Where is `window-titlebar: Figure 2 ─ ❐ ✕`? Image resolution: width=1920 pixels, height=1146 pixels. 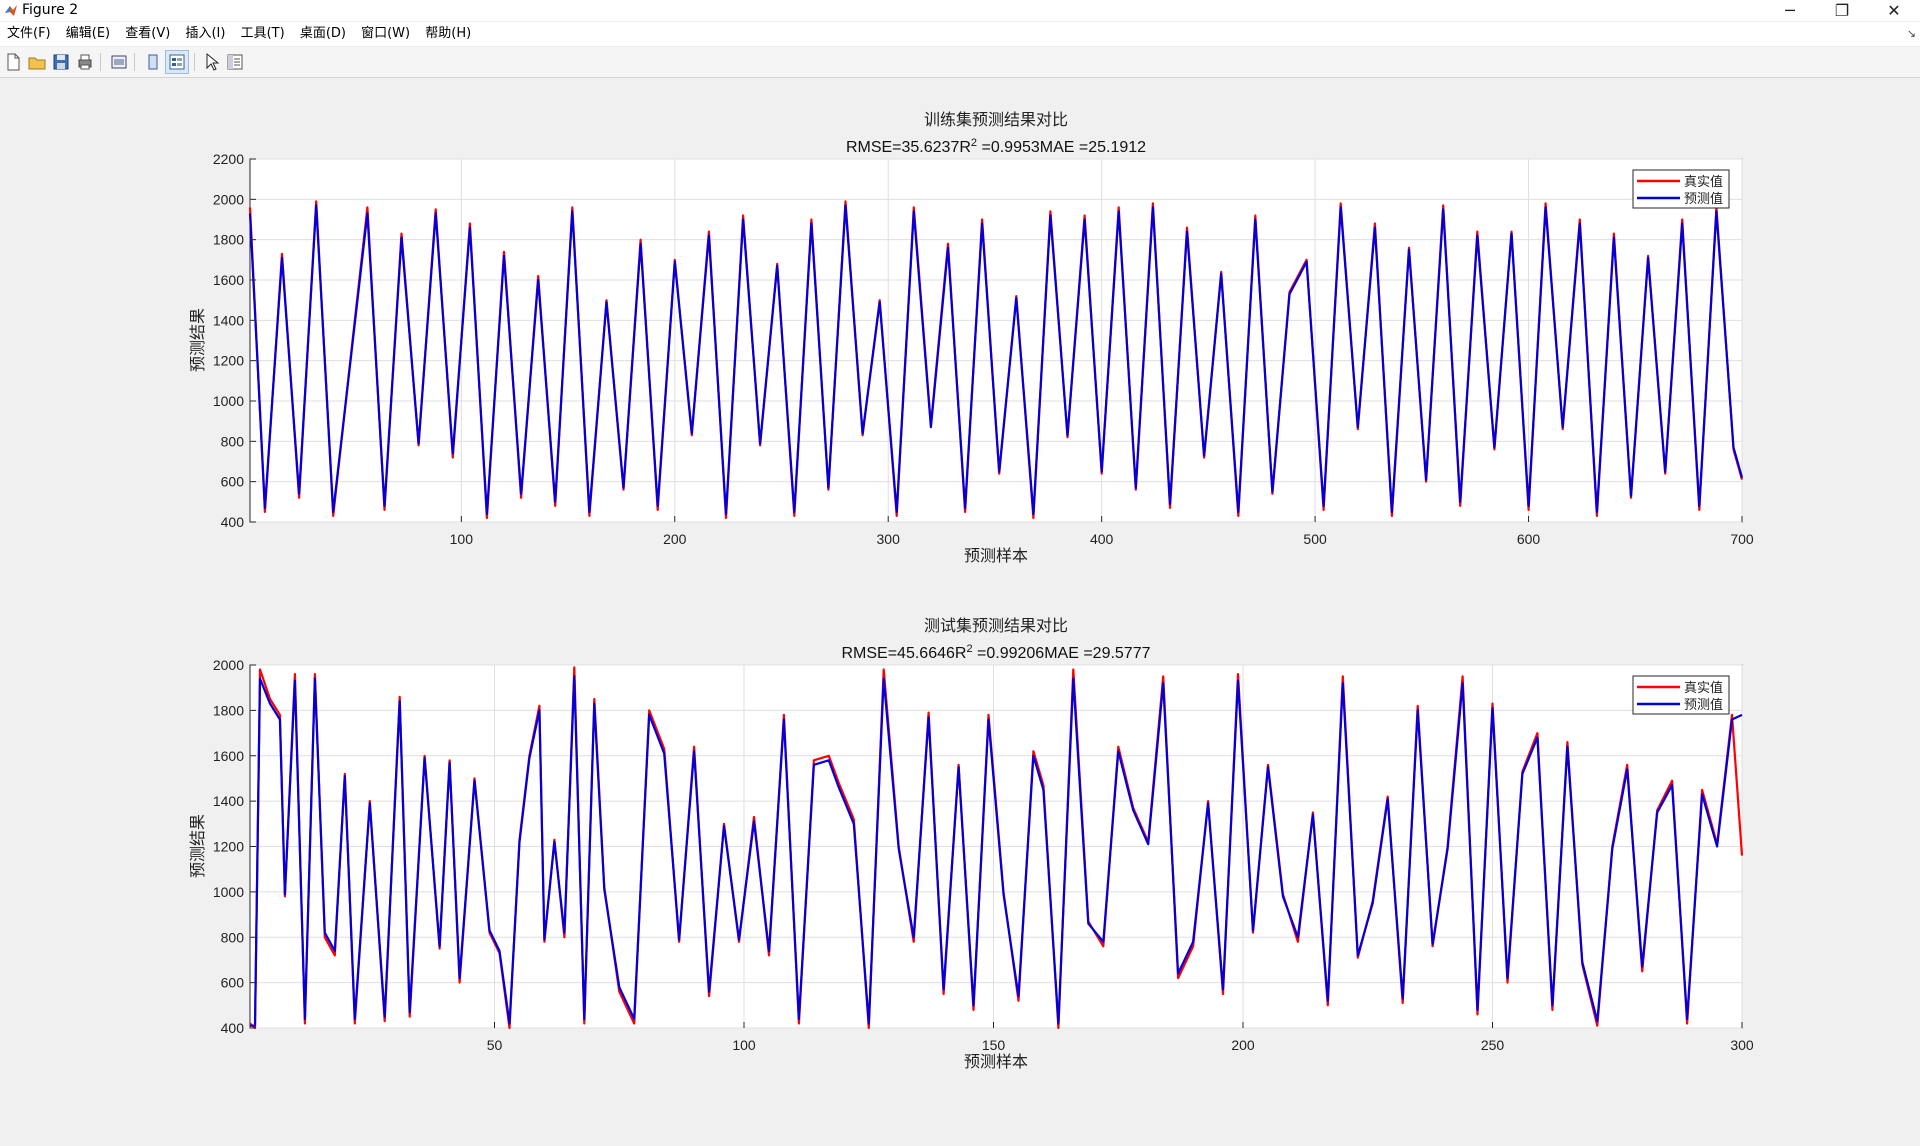 window-titlebar: Figure 2 ─ ❐ ✕ is located at coordinates (960, 10).